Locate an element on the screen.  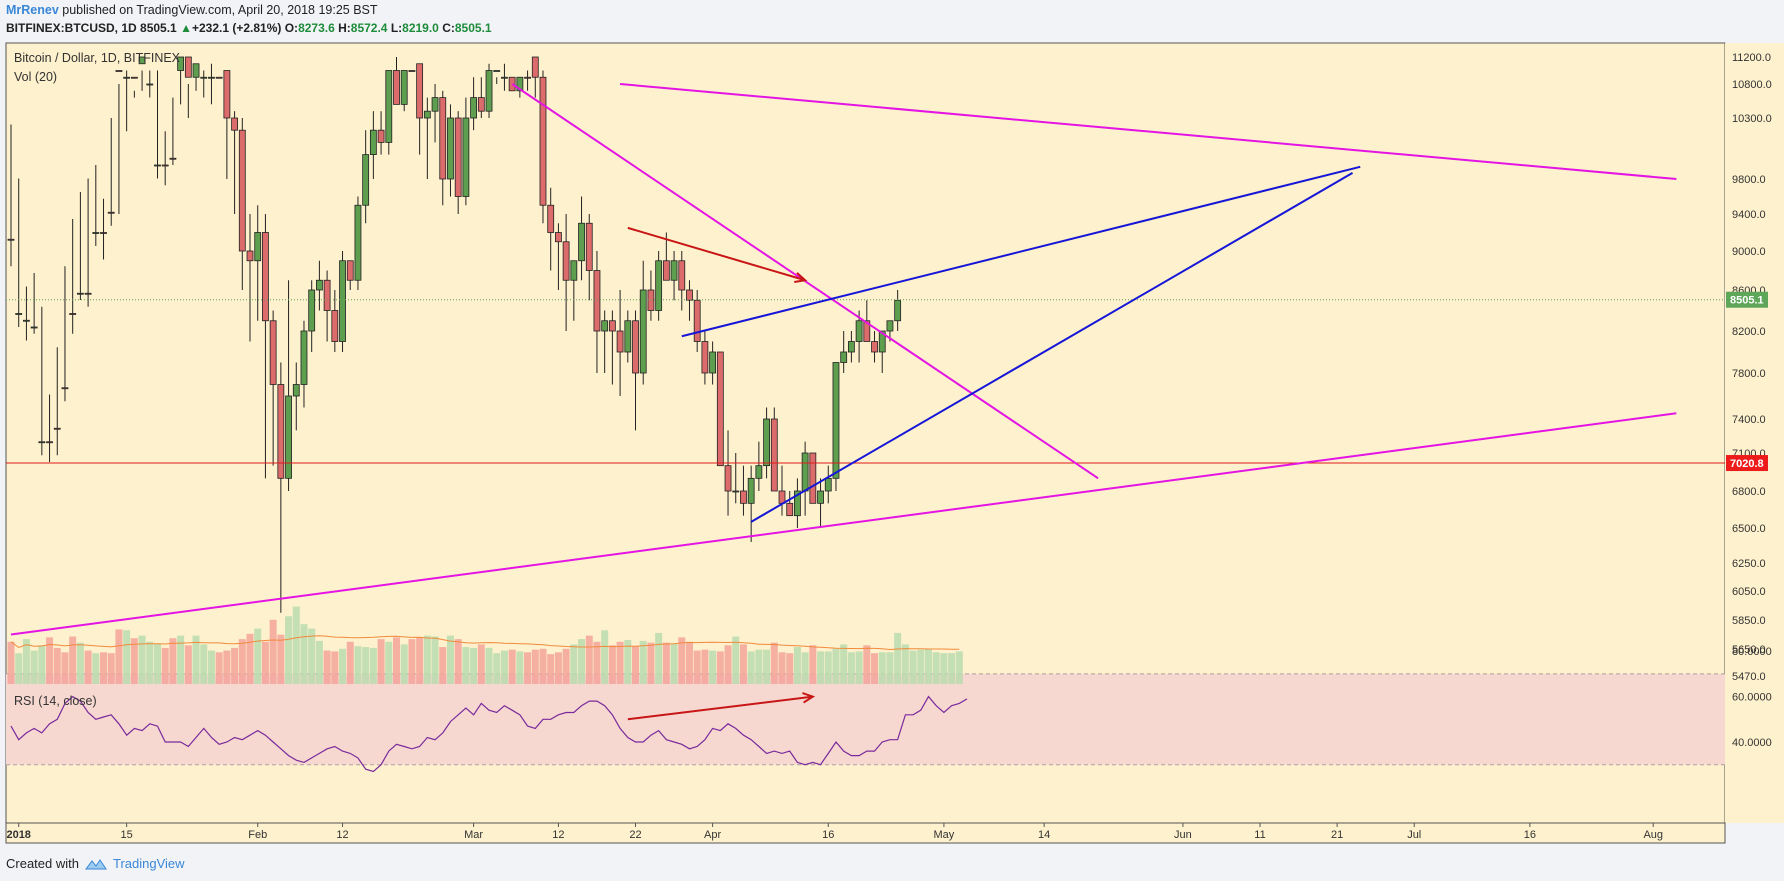
symbol-label: BITFINEX:BTCUSD, is located at coordinates (62, 28).